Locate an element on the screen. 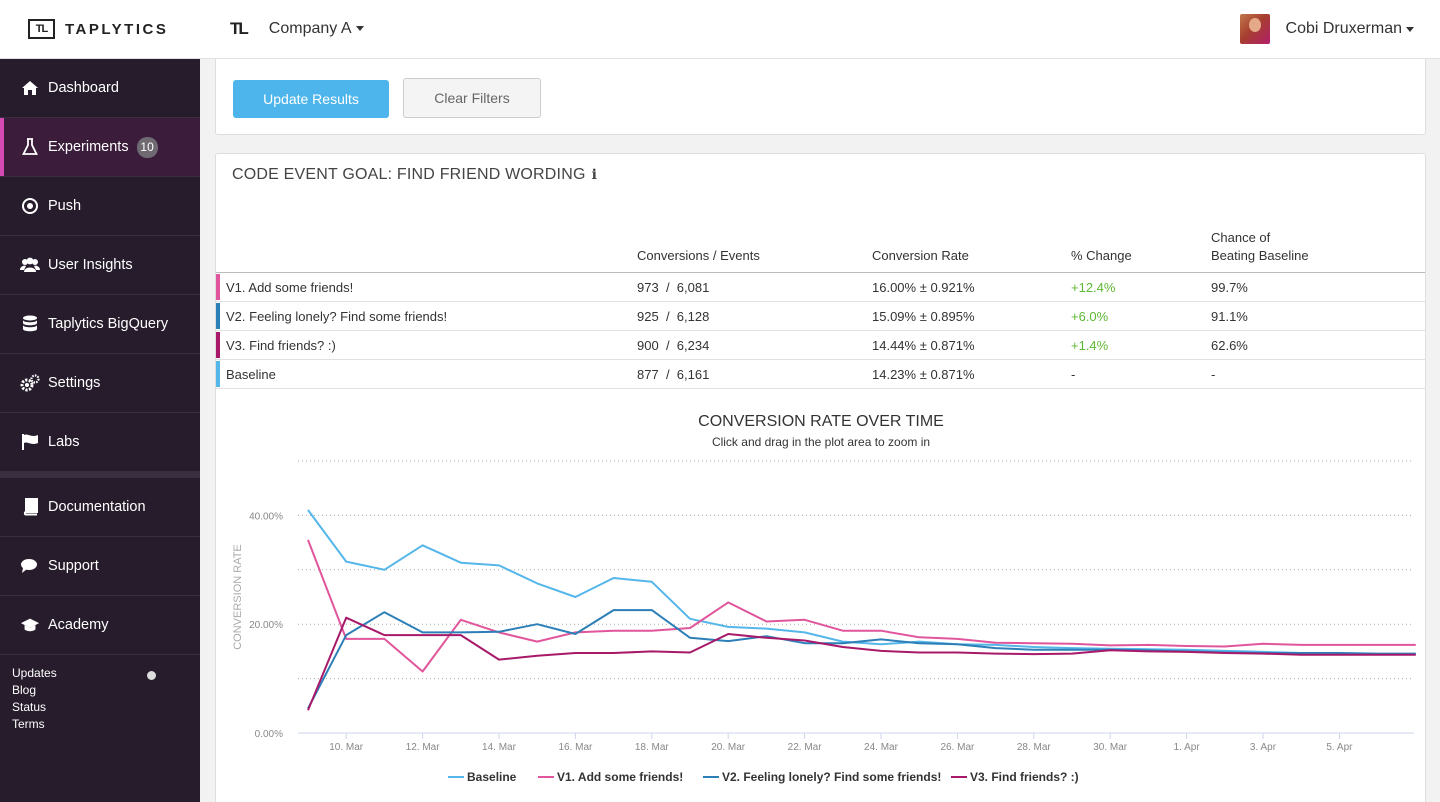 The width and height of the screenshot is (1440, 802). variation-name: V1. Add some friends! is located at coordinates (290, 287).